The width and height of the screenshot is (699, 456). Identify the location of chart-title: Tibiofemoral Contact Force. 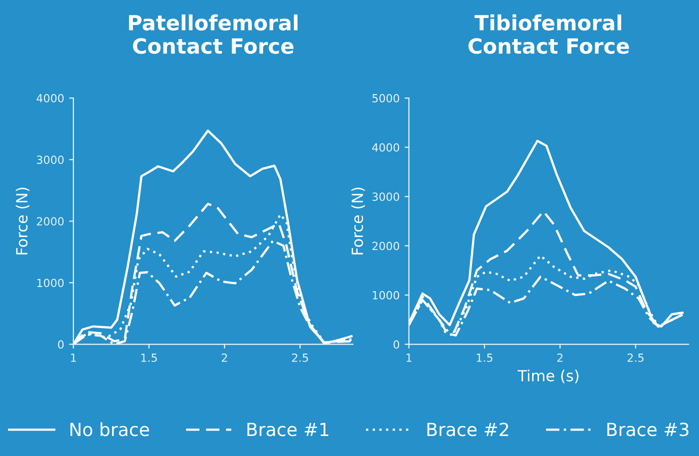
(548, 34).